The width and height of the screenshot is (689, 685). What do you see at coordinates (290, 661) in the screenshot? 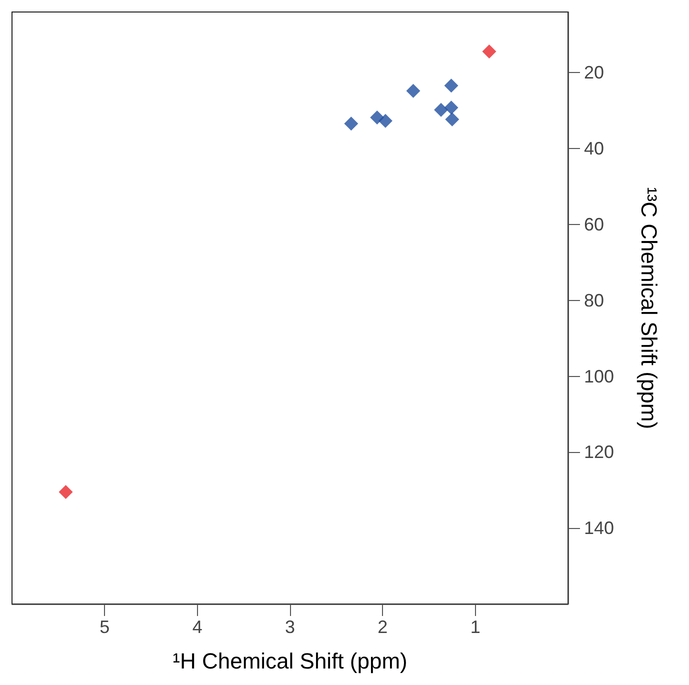
I see `x-axis-title: ¹H Chemical Shift (ppm)` at bounding box center [290, 661].